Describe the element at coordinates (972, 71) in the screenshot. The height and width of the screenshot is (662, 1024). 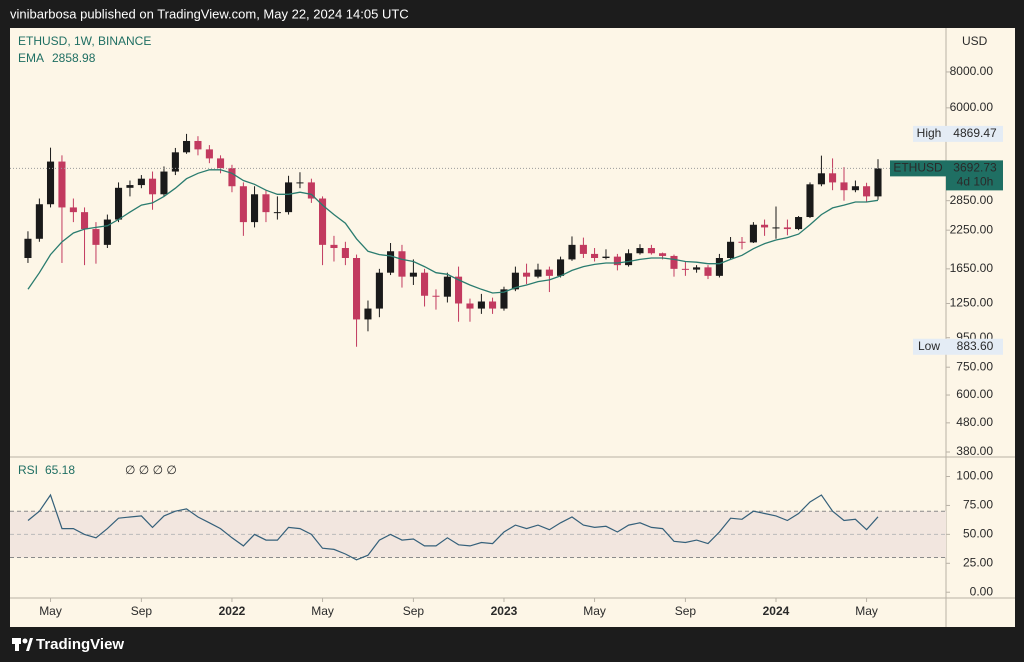
I see `y-tick-label: 8000.00` at that location.